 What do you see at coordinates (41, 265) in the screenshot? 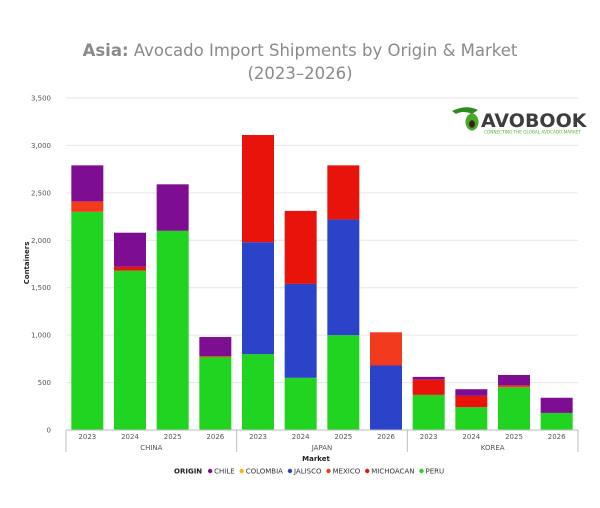
I see `y-axis-ticks: 0 500 1,000 1,500 2,000 2,500 3,000 3,500` at bounding box center [41, 265].